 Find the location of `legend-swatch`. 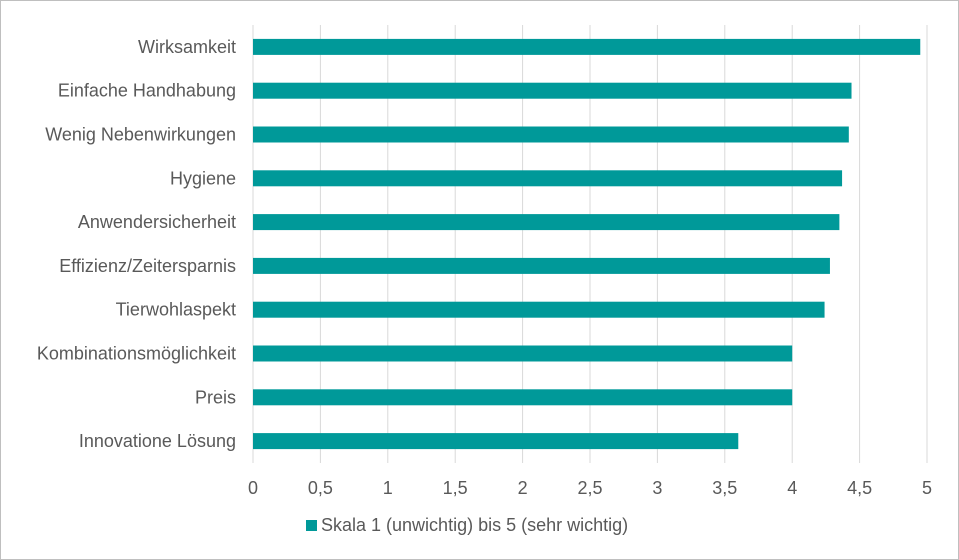

legend-swatch is located at coordinates (311, 525).